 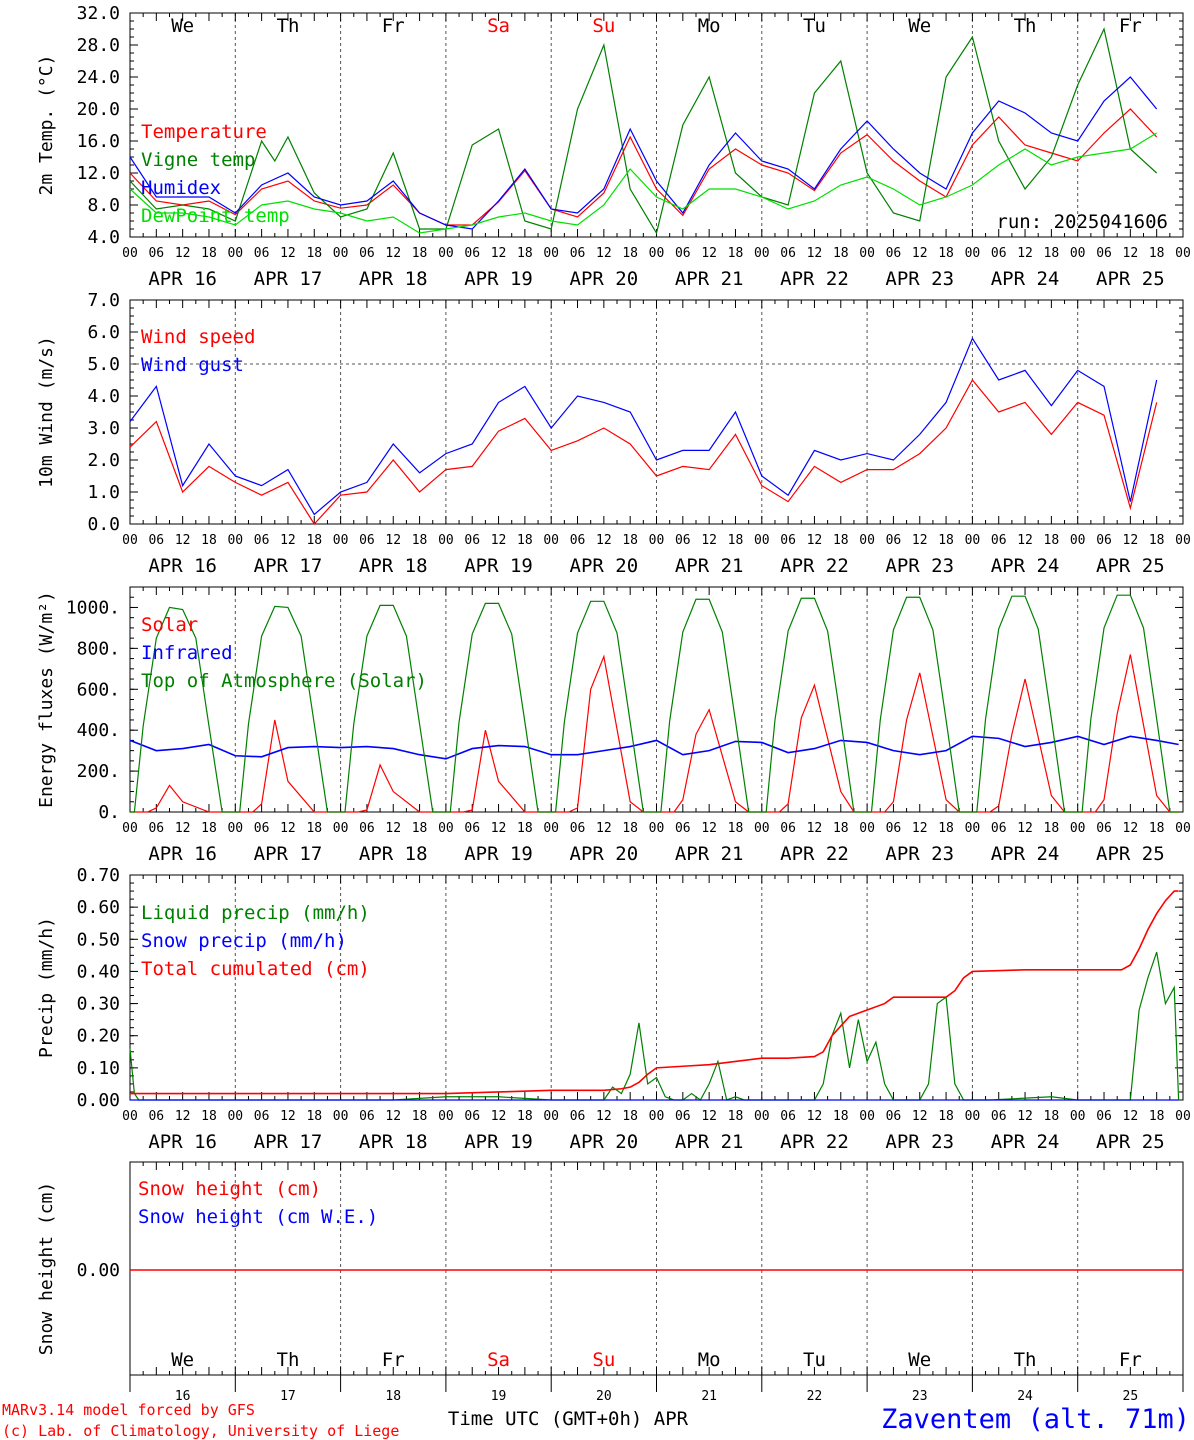 What do you see at coordinates (255, 913) in the screenshot?
I see `legend-entry: Liquid precip (mm/h)` at bounding box center [255, 913].